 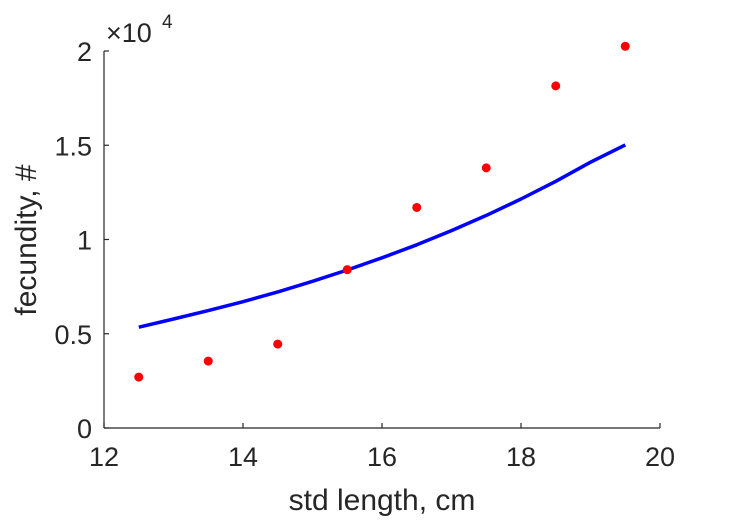 I want to click on x-tick-label: 20, so click(x=660, y=457).